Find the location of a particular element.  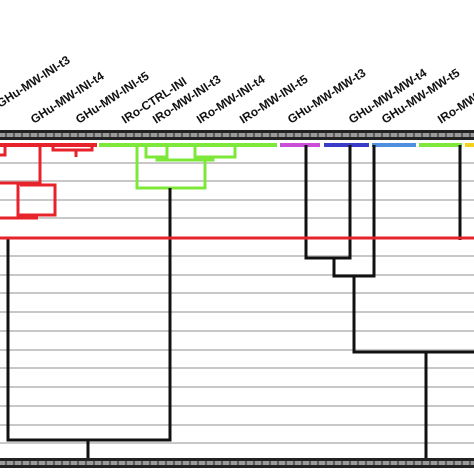

red-cluster-branches is located at coordinates (47, 182).